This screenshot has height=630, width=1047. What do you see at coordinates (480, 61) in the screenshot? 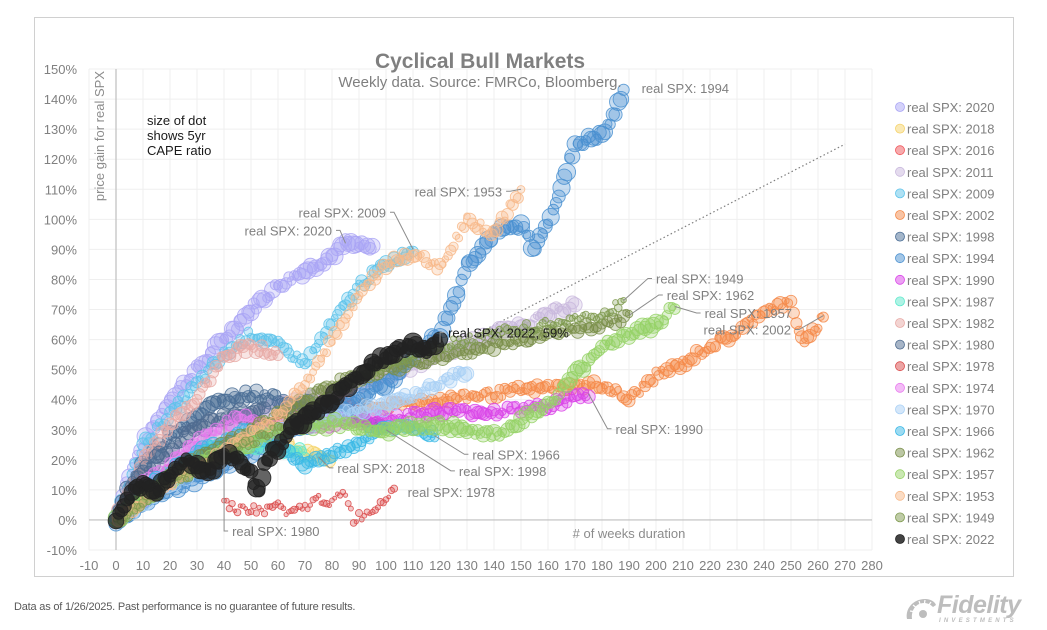
I see `chart-title: Cyclical Bull Markets` at bounding box center [480, 61].